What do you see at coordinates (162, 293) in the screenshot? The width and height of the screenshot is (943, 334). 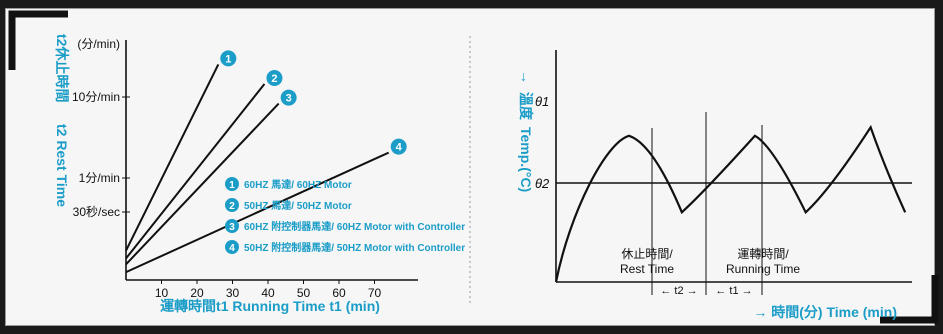 I see `x-tick-label: 10` at bounding box center [162, 293].